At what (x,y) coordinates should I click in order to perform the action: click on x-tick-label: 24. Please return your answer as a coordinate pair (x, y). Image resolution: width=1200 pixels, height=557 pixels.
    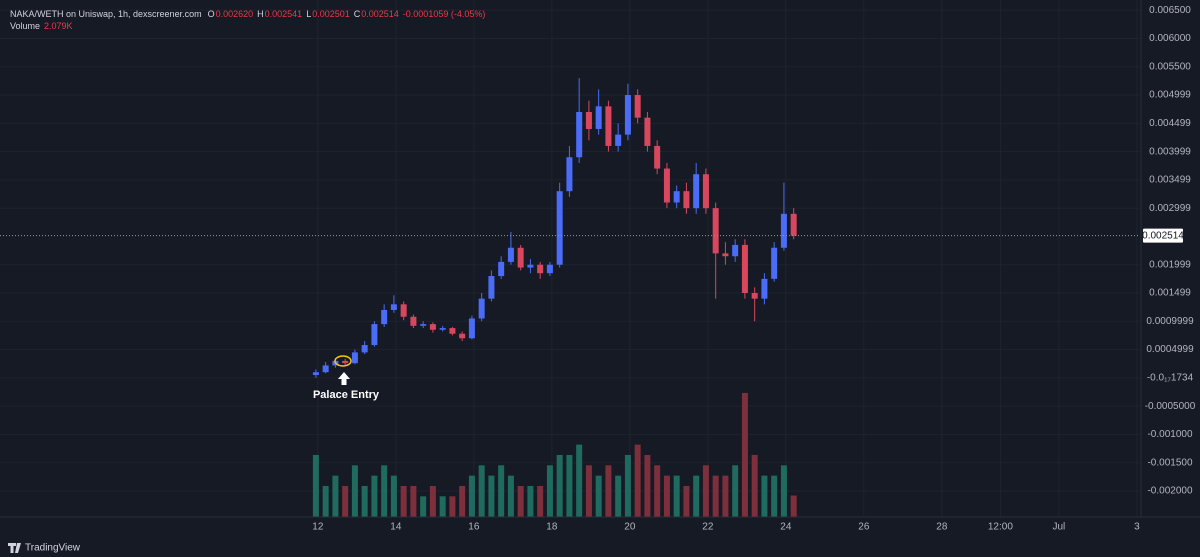
    Looking at the image, I should click on (786, 527).